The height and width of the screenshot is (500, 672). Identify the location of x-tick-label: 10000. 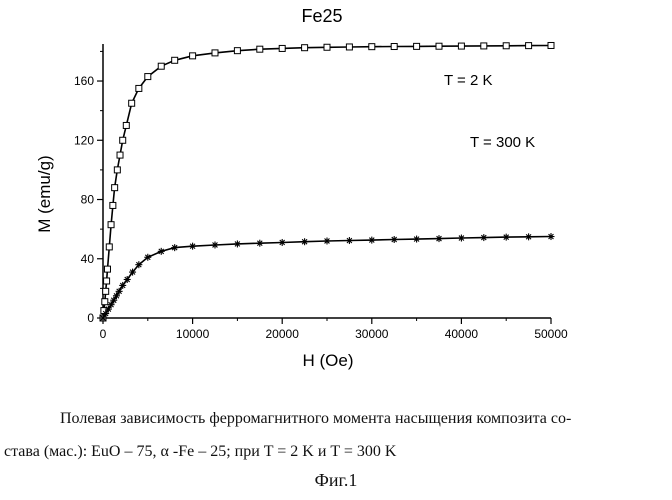
(193, 334).